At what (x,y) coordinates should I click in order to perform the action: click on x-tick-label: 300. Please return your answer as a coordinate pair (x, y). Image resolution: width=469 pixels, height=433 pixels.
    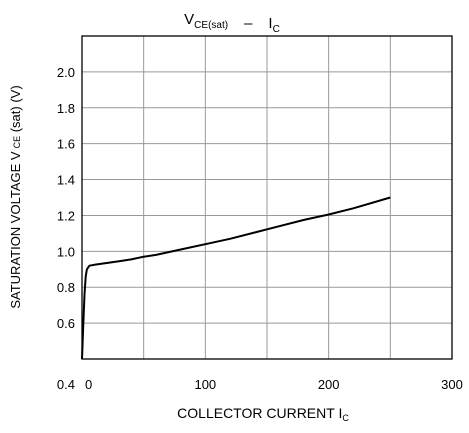
    Looking at the image, I should click on (452, 384).